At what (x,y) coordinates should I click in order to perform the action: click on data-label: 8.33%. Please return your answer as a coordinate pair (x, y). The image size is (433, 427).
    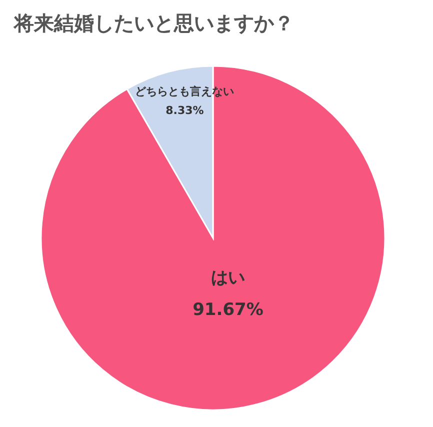
    Looking at the image, I should click on (185, 111).